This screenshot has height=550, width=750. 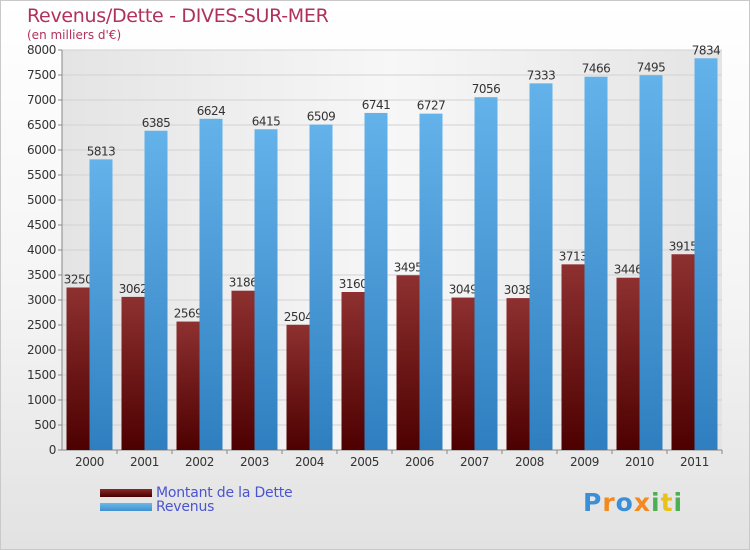 What do you see at coordinates (243, 283) in the screenshot?
I see `data-label-dette: 3186` at bounding box center [243, 283].